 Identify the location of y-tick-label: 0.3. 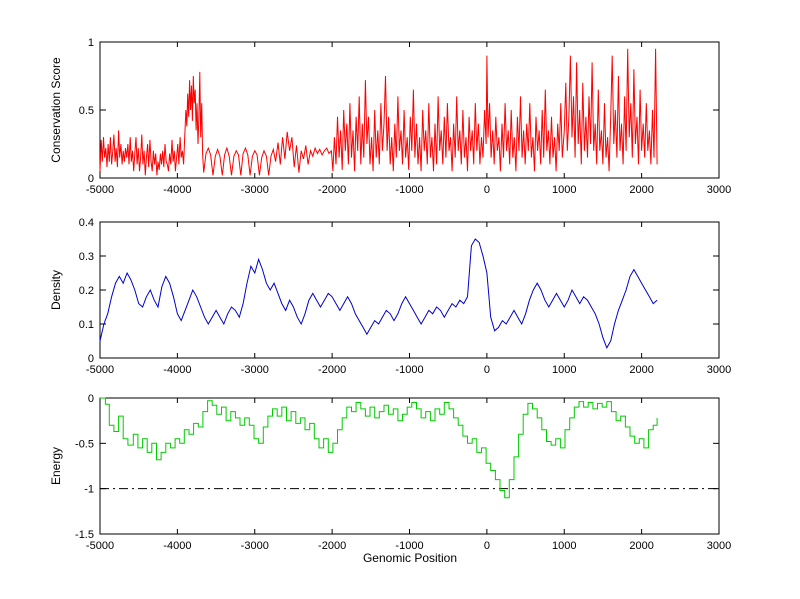
(86, 257).